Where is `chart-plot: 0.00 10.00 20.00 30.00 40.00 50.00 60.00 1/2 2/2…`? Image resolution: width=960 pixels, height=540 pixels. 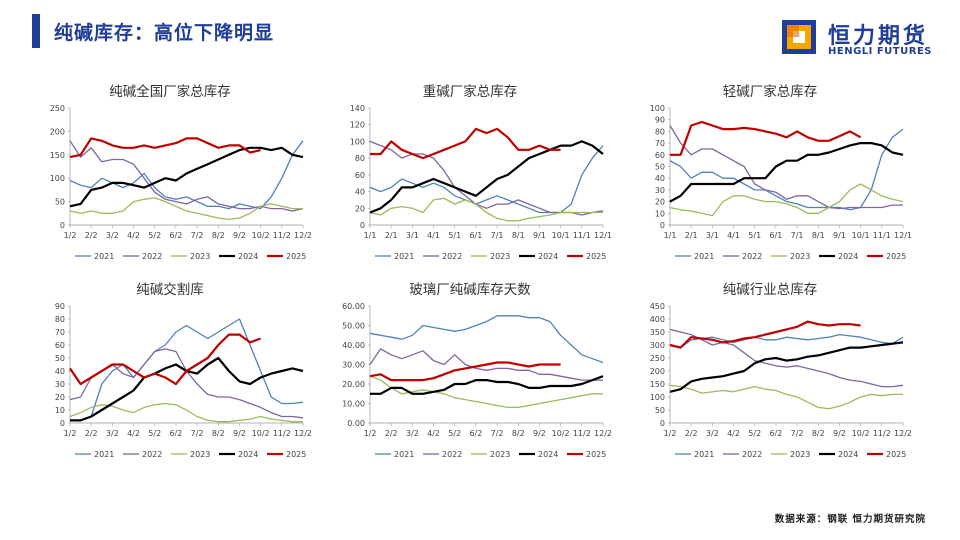 chart-plot: 0.00 10.00 20.00 30.00 40.00 50.00 60.00 1/2 2/2… is located at coordinates (477, 380).